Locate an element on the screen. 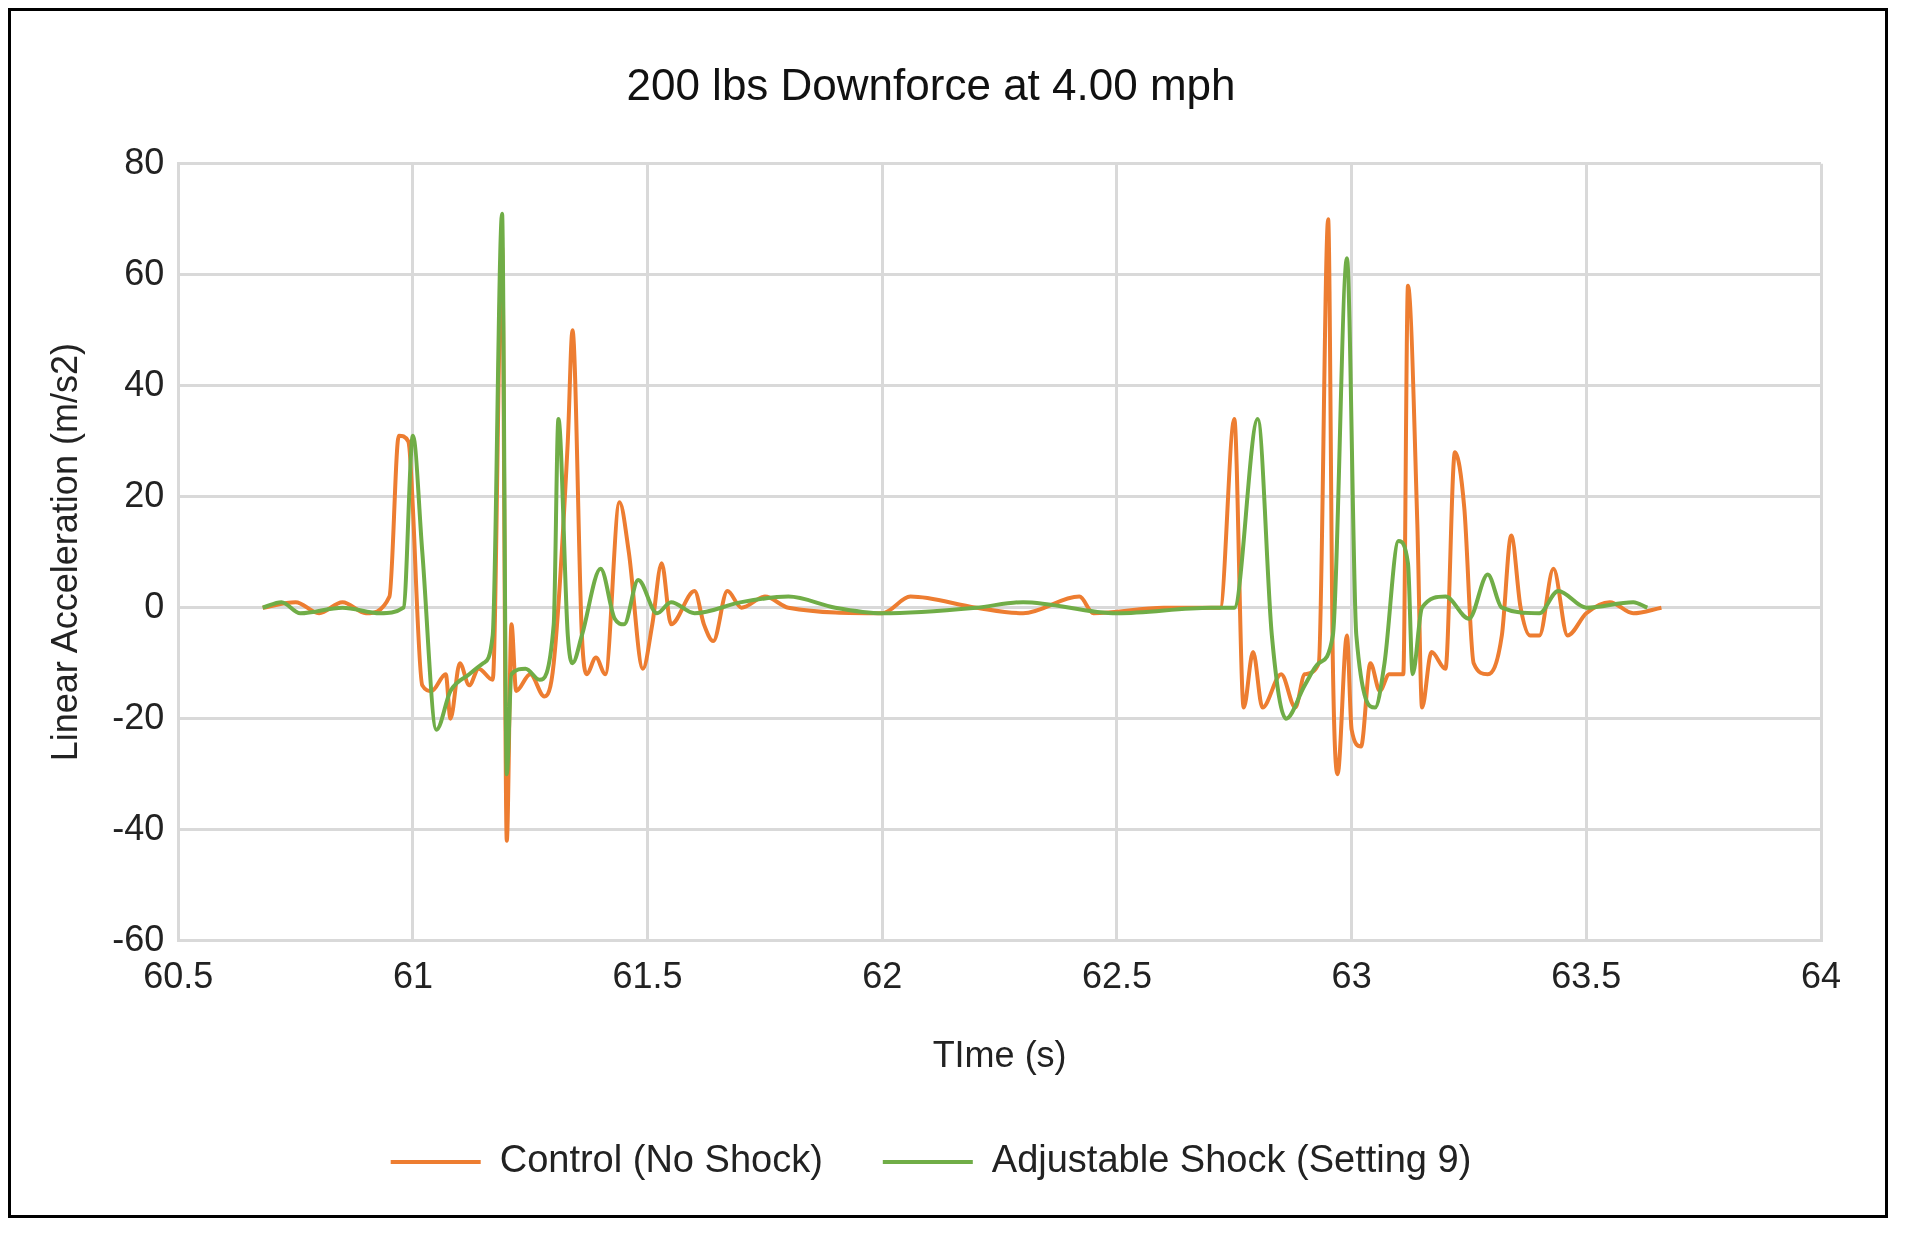 The width and height of the screenshot is (1908, 1238). legend-label: Control (No Shock) is located at coordinates (661, 1159).